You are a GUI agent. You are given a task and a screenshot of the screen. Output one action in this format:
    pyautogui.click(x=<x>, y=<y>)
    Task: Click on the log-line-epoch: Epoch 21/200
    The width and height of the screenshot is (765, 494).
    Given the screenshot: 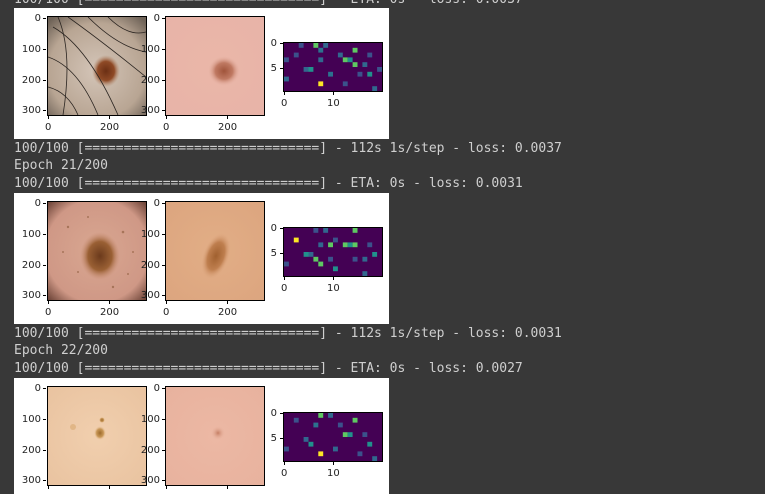 What is the action you would take?
    pyautogui.click(x=61, y=165)
    